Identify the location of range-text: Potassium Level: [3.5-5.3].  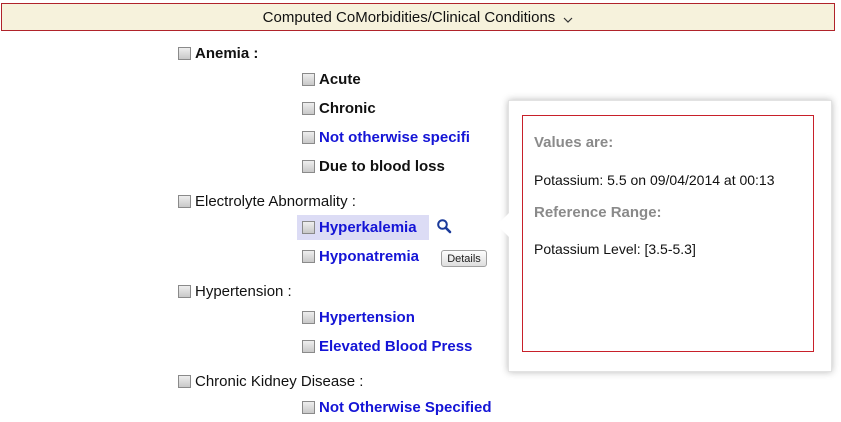
(615, 249).